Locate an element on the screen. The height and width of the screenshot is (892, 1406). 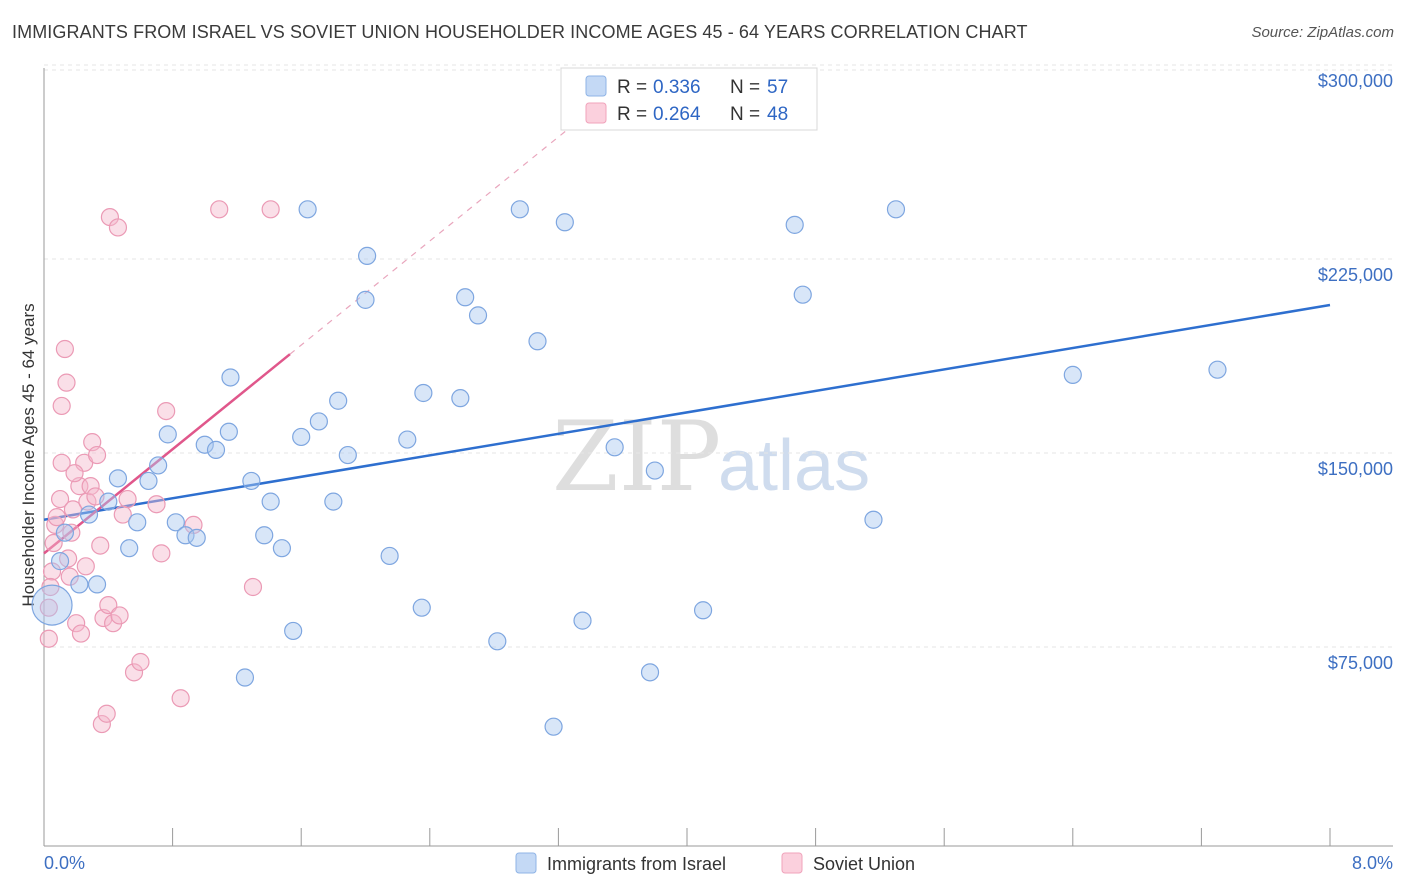
bottom-legend-soviet: Soviet Union is located at coordinates (864, 864).